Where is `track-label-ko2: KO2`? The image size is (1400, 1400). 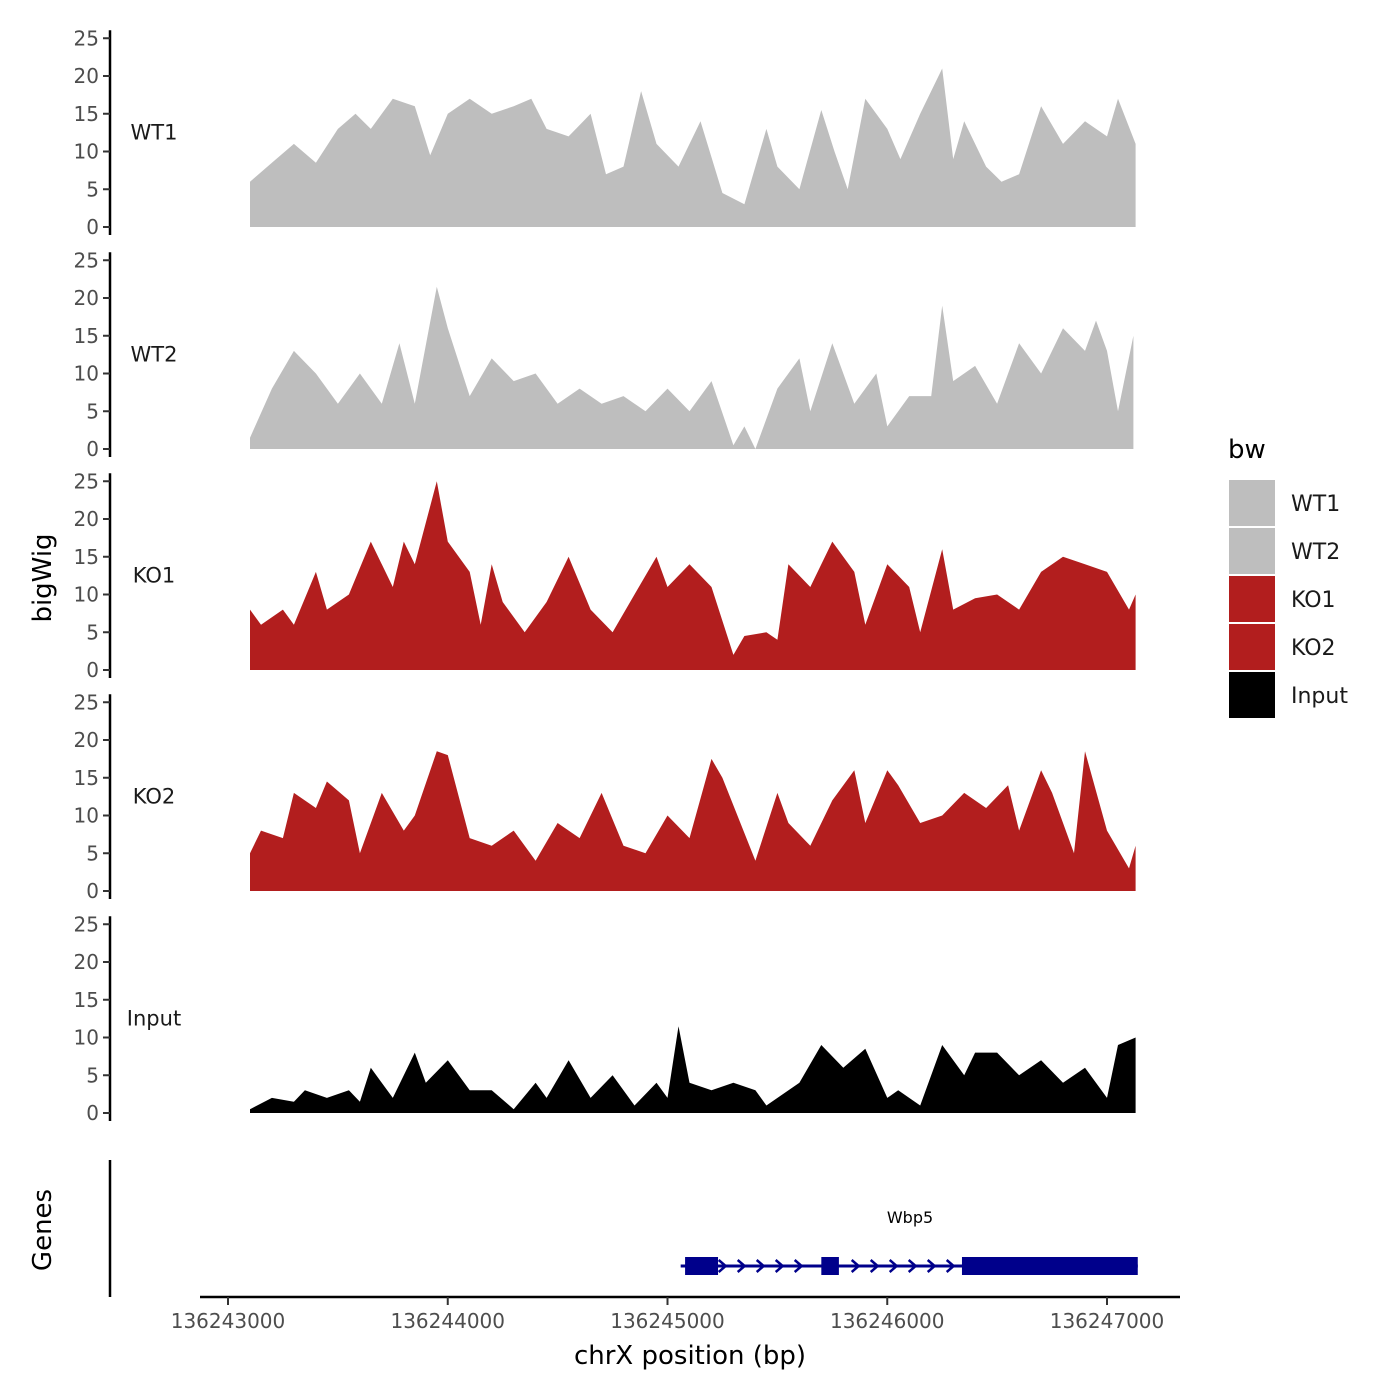
track-label-ko2: KO2 is located at coordinates (154, 797).